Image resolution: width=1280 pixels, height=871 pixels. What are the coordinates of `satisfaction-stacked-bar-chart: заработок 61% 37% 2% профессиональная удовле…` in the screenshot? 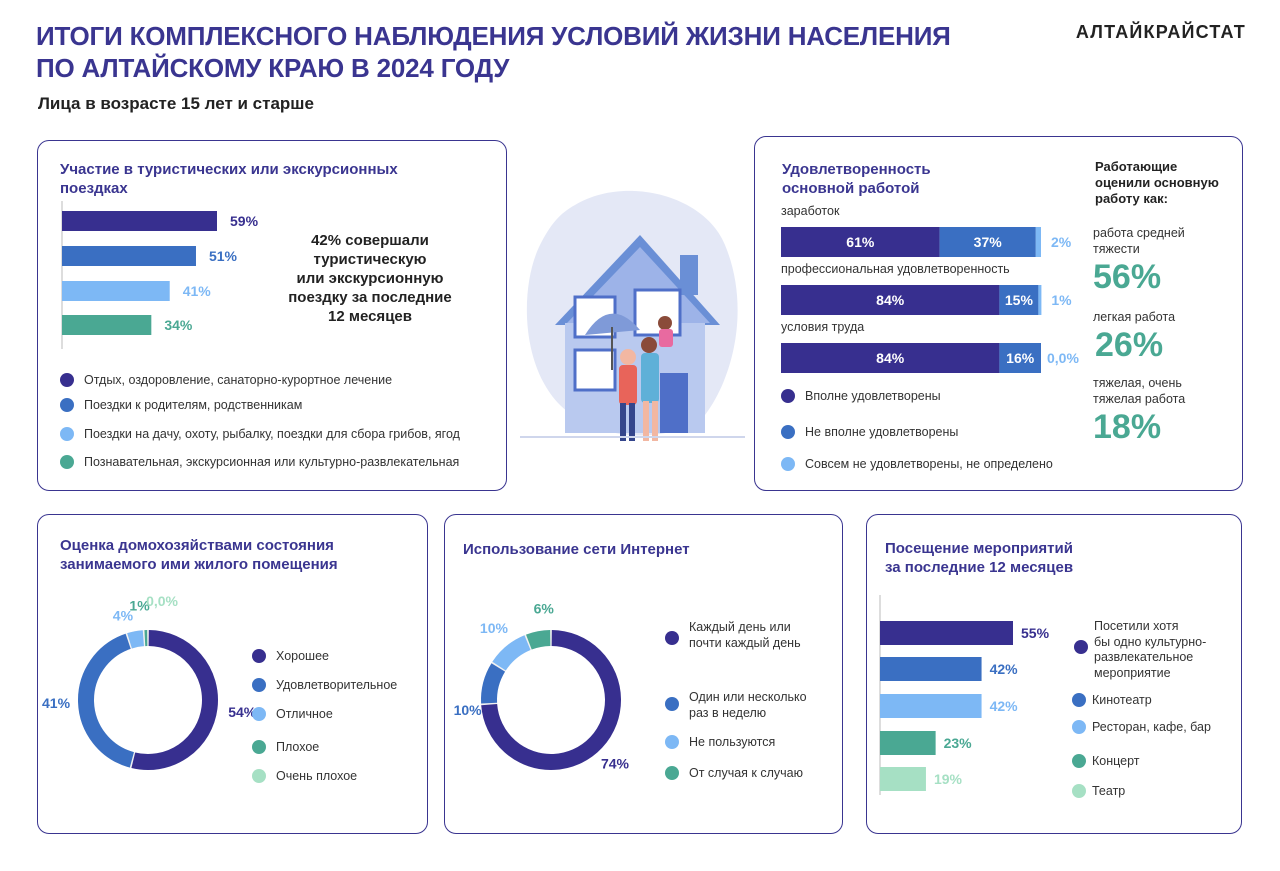 It's located at (930, 288).